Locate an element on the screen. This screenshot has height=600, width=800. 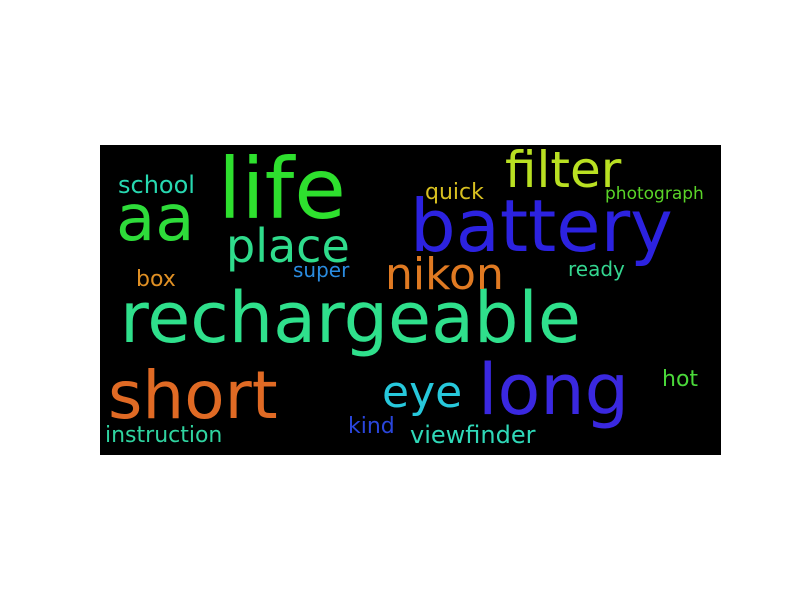
word-box: box is located at coordinates (156, 279).